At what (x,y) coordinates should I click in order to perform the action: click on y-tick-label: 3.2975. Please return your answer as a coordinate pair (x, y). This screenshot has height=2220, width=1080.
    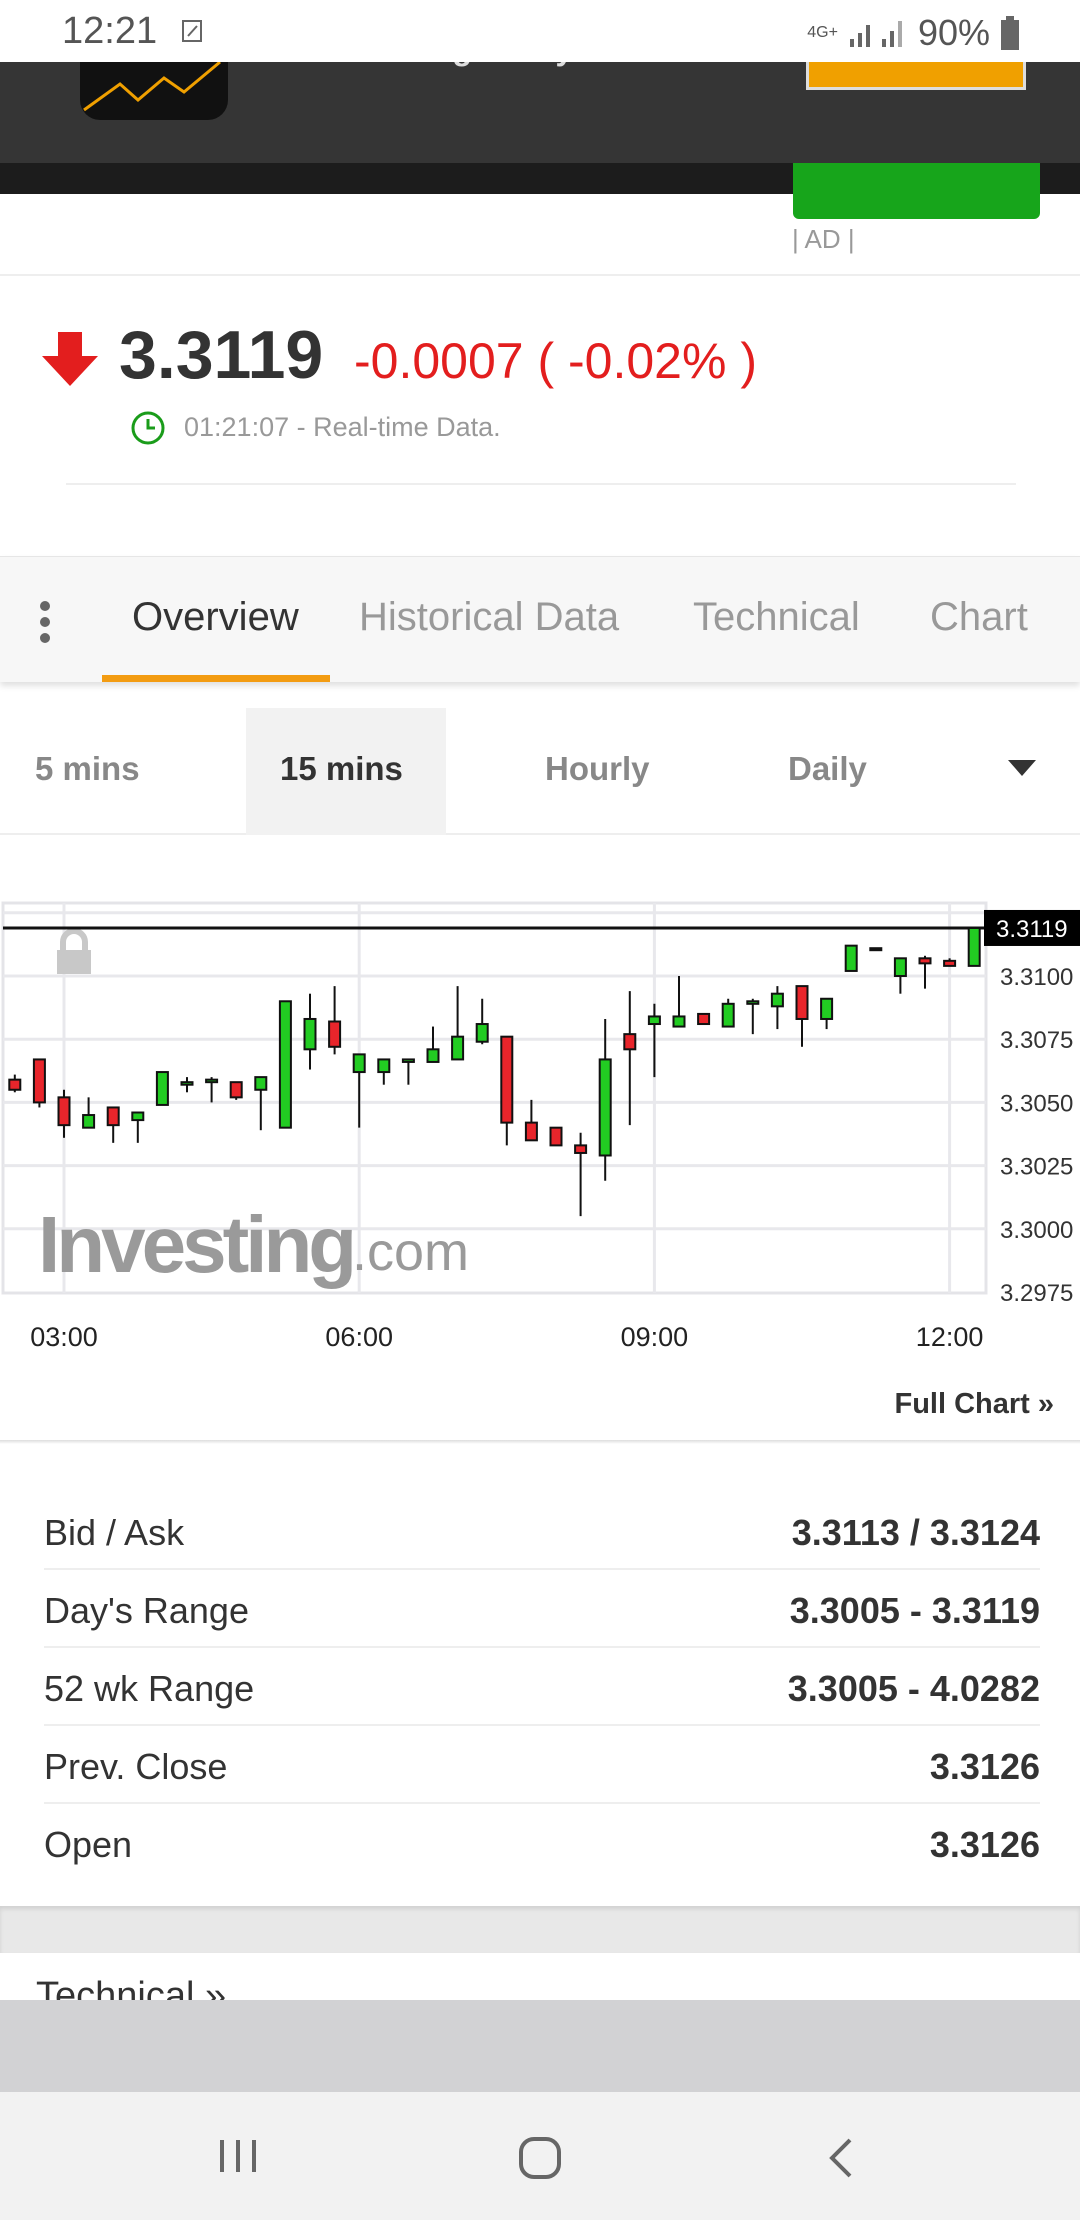
    Looking at the image, I should click on (1036, 1293).